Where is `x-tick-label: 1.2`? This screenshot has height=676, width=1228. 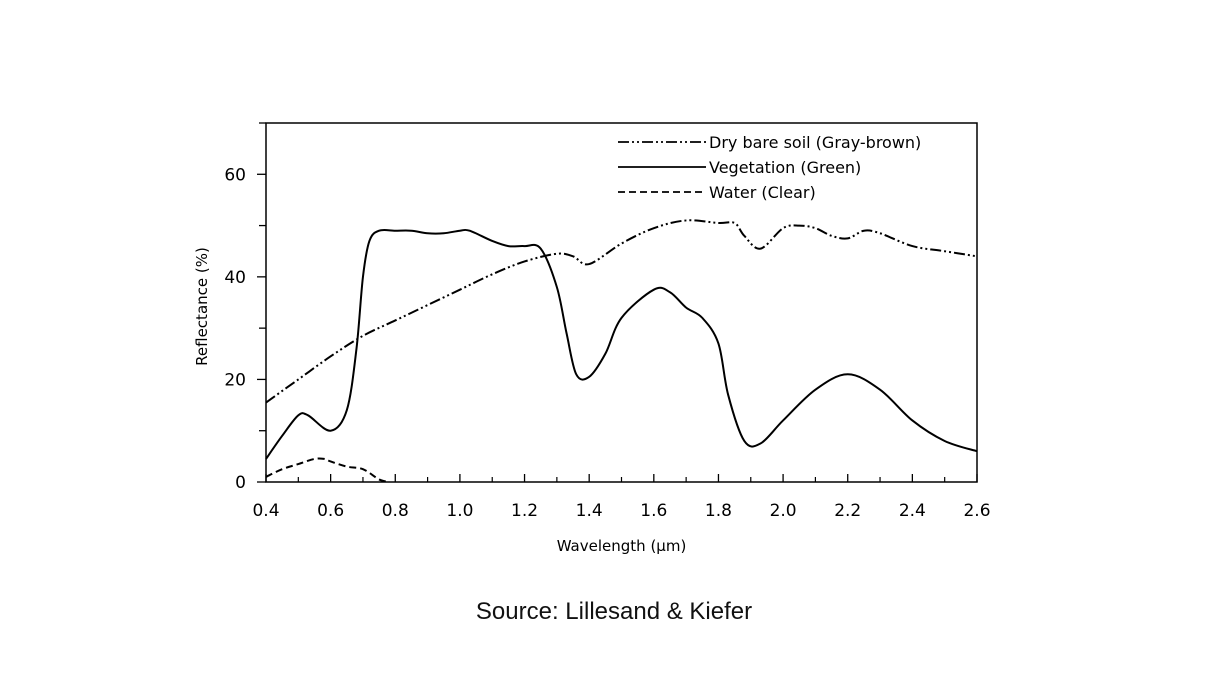 x-tick-label: 1.2 is located at coordinates (524, 511).